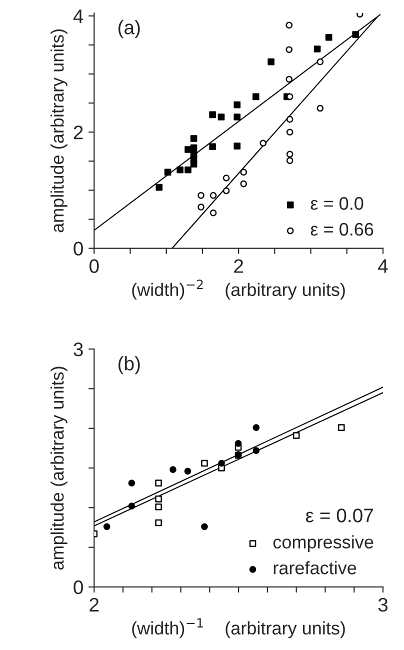 The image size is (404, 650). What do you see at coordinates (94, 266) in the screenshot?
I see `x-tick-label: 0` at bounding box center [94, 266].